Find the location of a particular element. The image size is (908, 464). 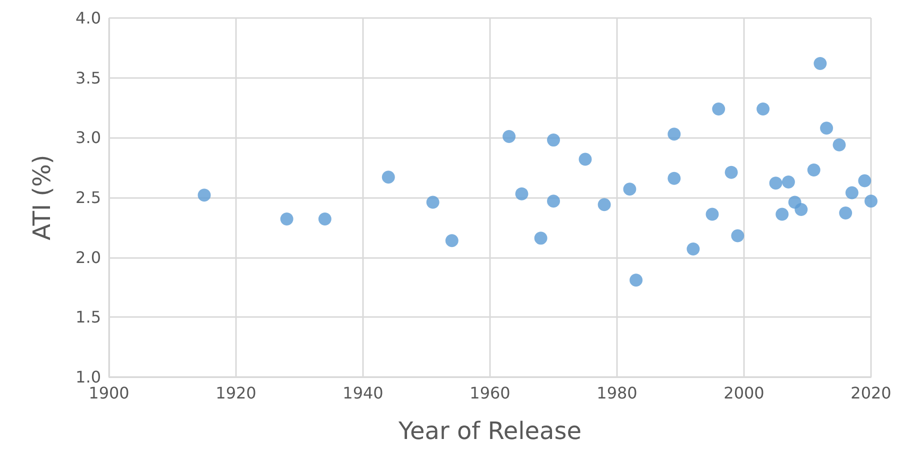

x-tick-label: 1960 is located at coordinates (490, 393).